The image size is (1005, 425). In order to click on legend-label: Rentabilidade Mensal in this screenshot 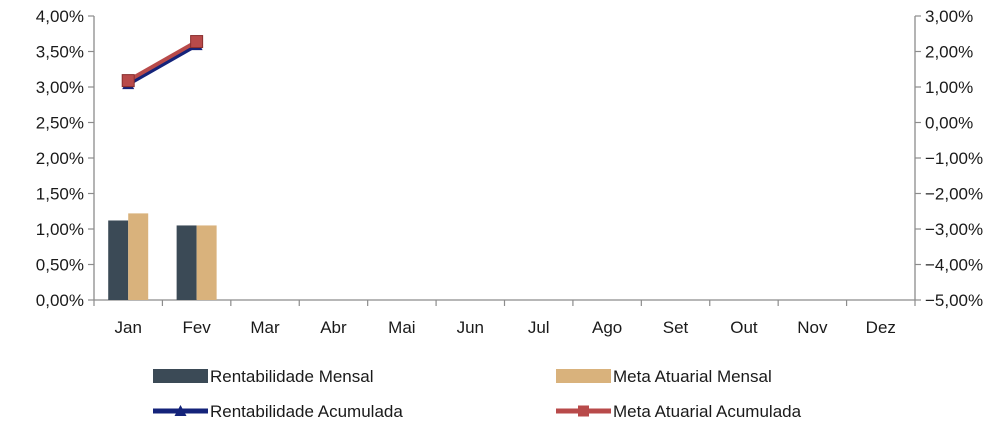, I will do `click(292, 376)`.